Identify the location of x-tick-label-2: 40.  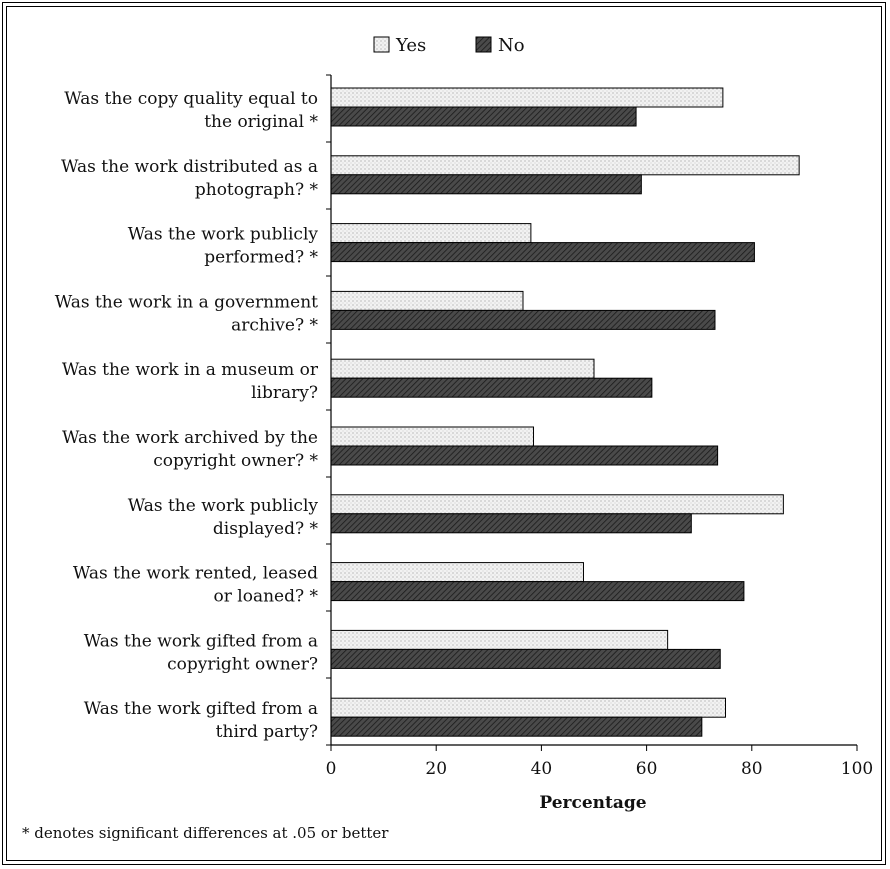
(542, 769).